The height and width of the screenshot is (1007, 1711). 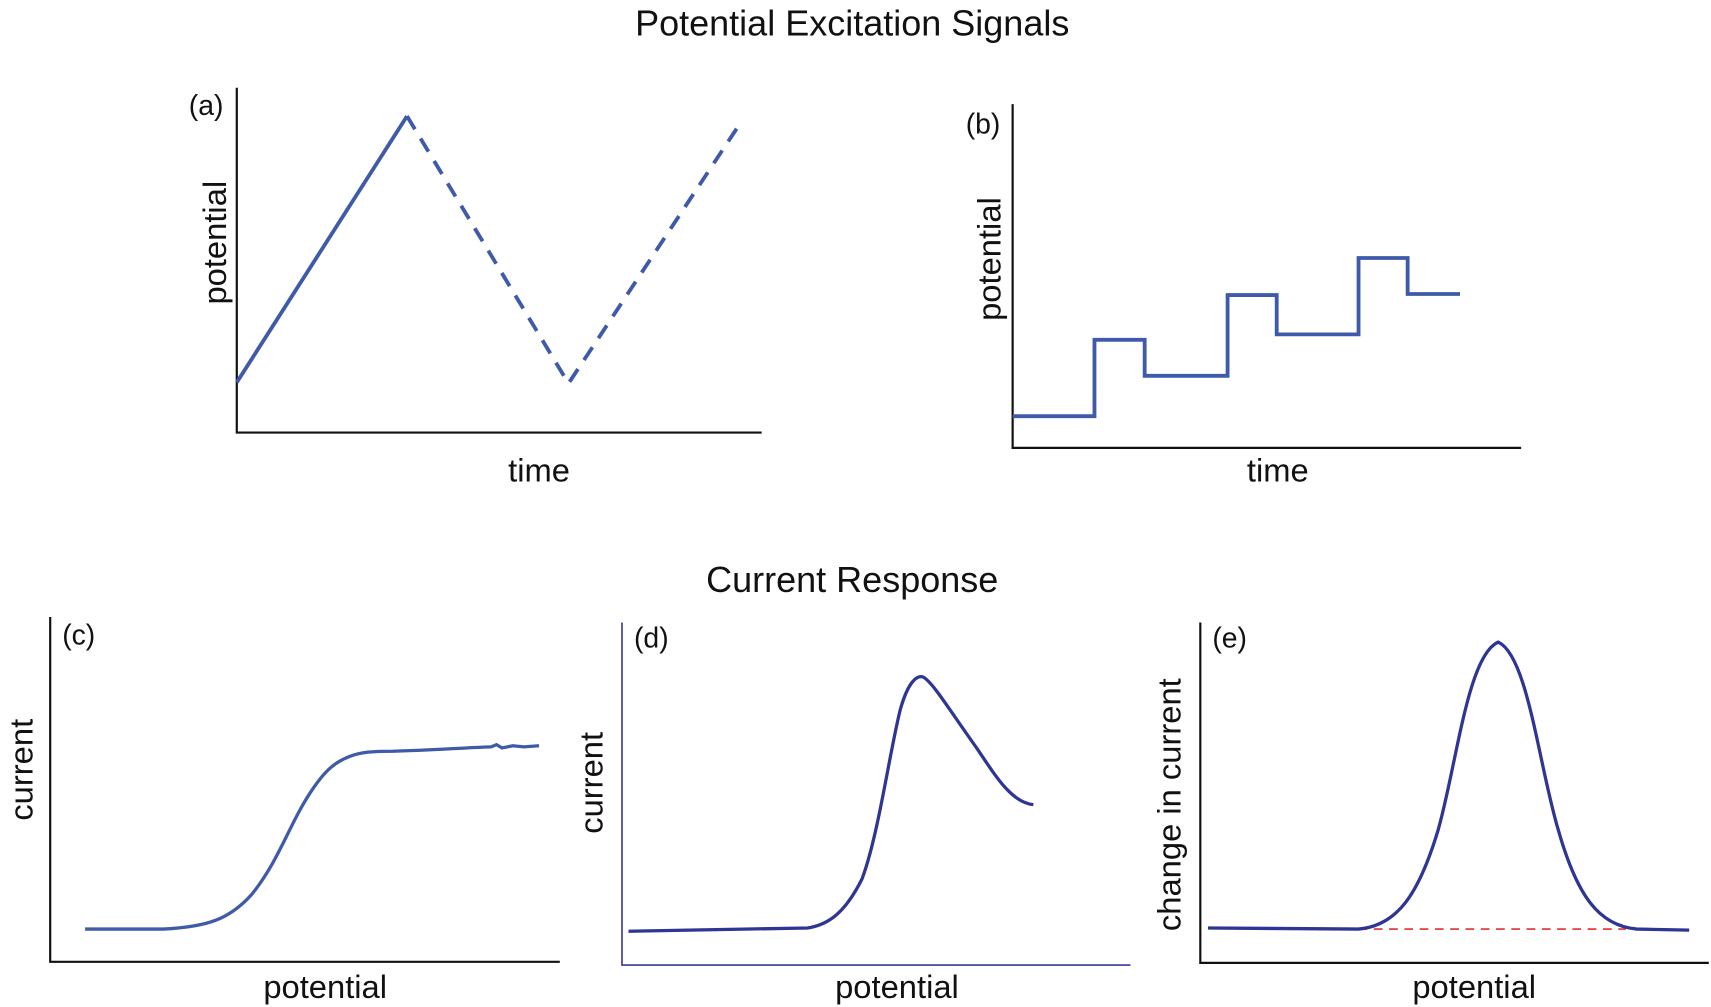 I want to click on panel-label: (c), so click(x=78, y=635).